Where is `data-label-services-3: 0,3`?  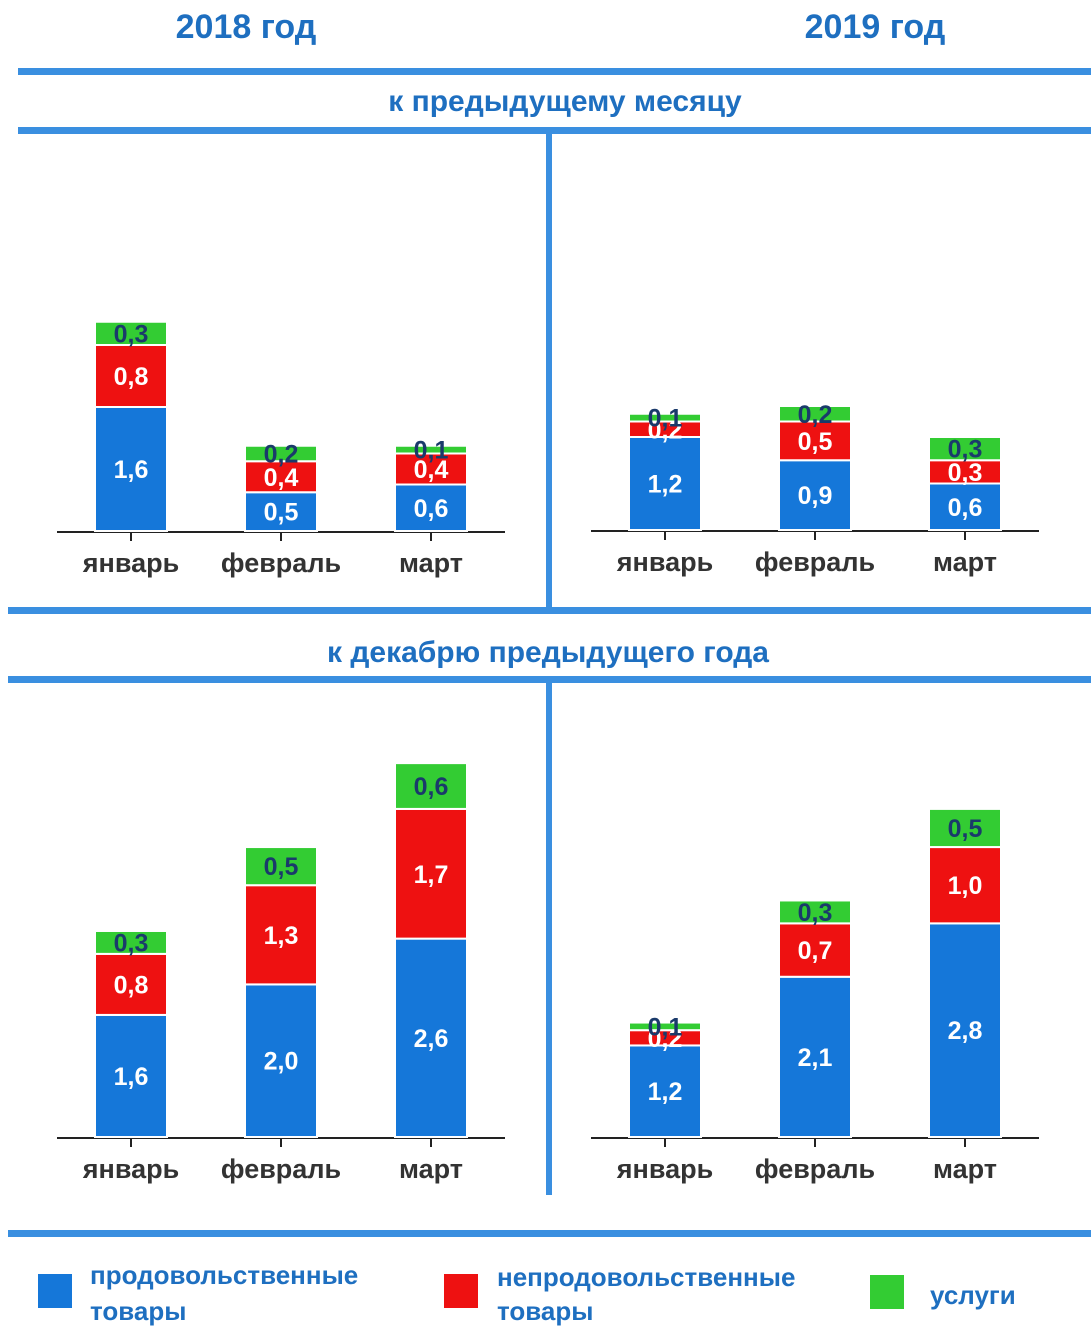
data-label-services-3: 0,3 is located at coordinates (965, 450).